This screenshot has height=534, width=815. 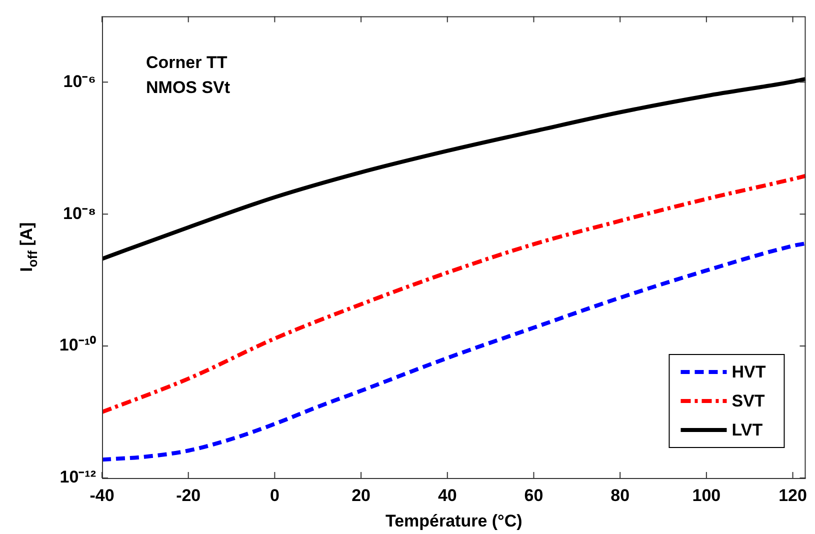 What do you see at coordinates (187, 62) in the screenshot?
I see `annotation: Corner TT` at bounding box center [187, 62].